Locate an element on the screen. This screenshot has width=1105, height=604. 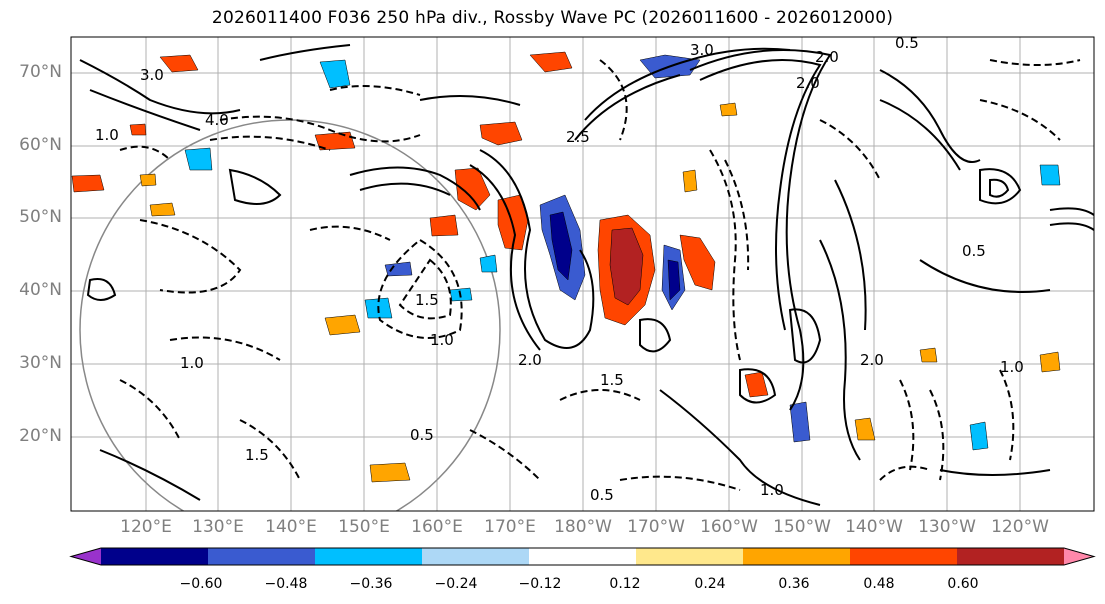
lat-label: 50°N is located at coordinates (40, 217).